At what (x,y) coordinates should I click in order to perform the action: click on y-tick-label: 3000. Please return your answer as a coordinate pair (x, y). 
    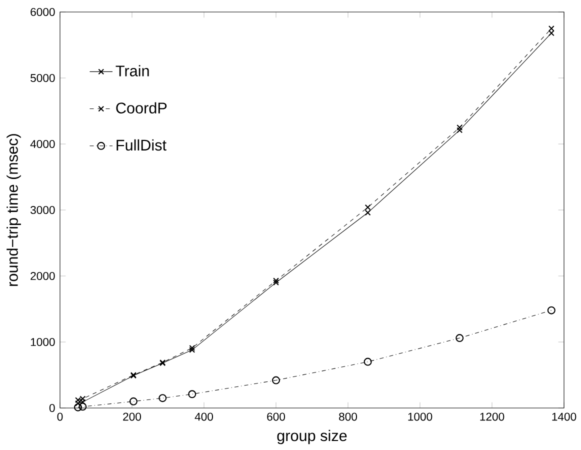
    Looking at the image, I should click on (42, 210).